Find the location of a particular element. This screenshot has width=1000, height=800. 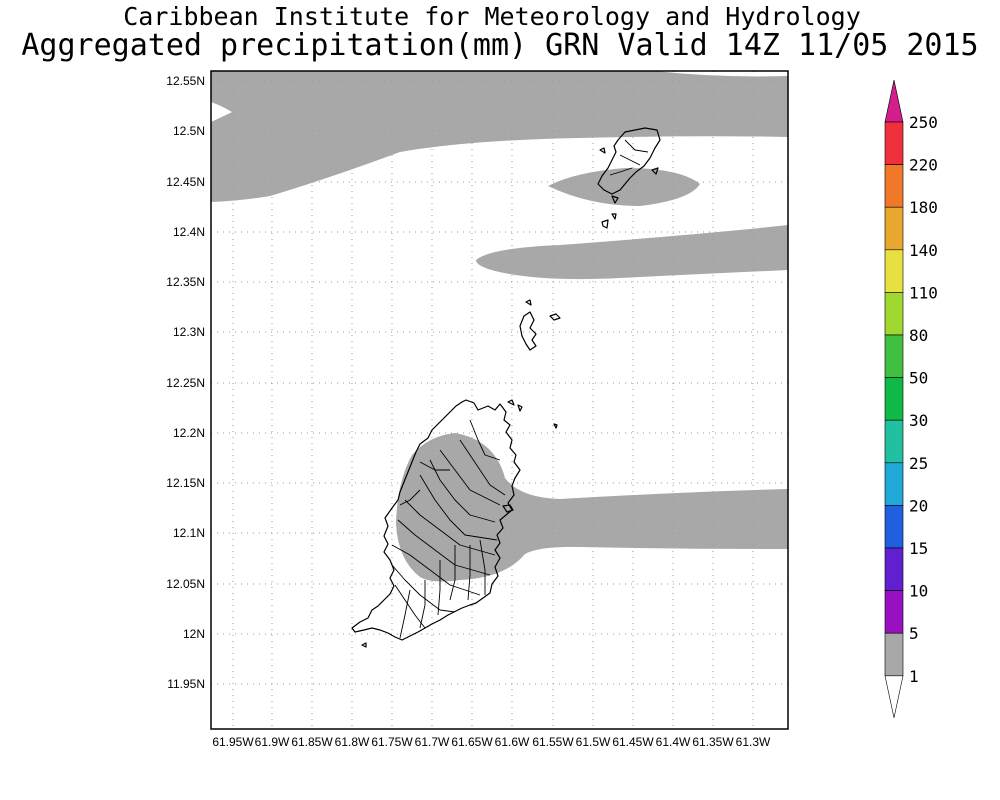

carriacou-island is located at coordinates (629, 161).